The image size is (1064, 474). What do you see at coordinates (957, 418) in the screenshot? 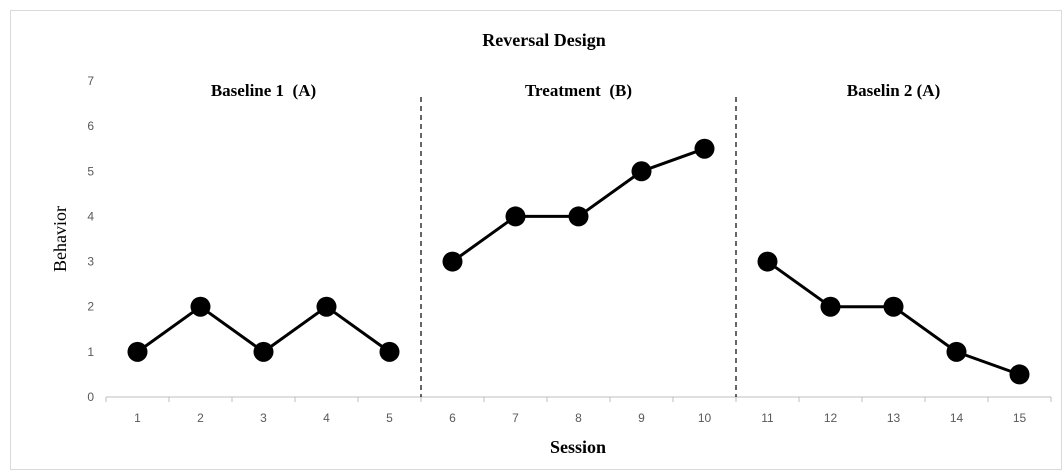
I see `x-tick-label: 14` at bounding box center [957, 418].